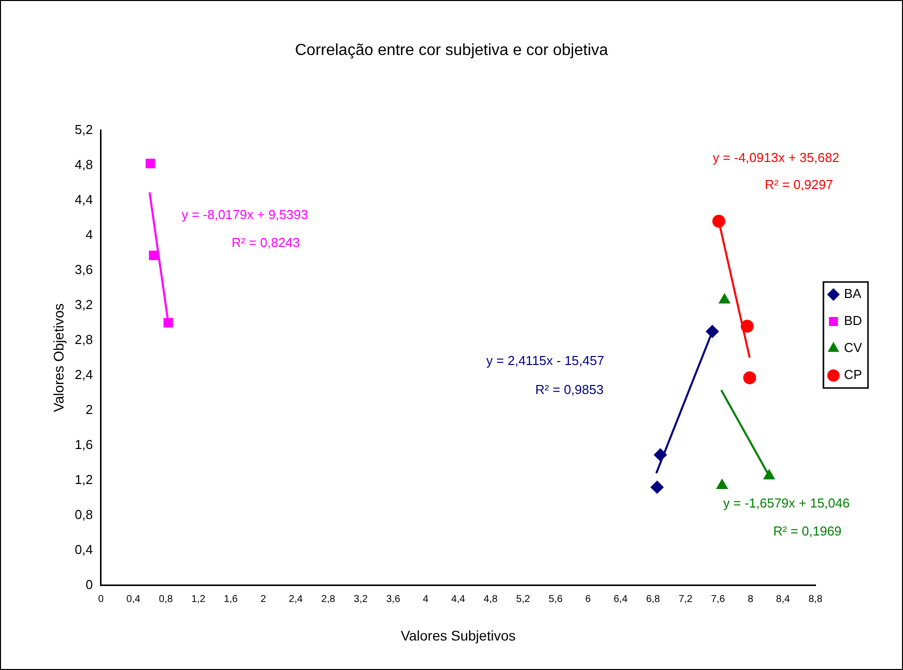 This screenshot has height=670, width=903. What do you see at coordinates (83, 269) in the screenshot?
I see `y-tick-label: 3,6` at bounding box center [83, 269].